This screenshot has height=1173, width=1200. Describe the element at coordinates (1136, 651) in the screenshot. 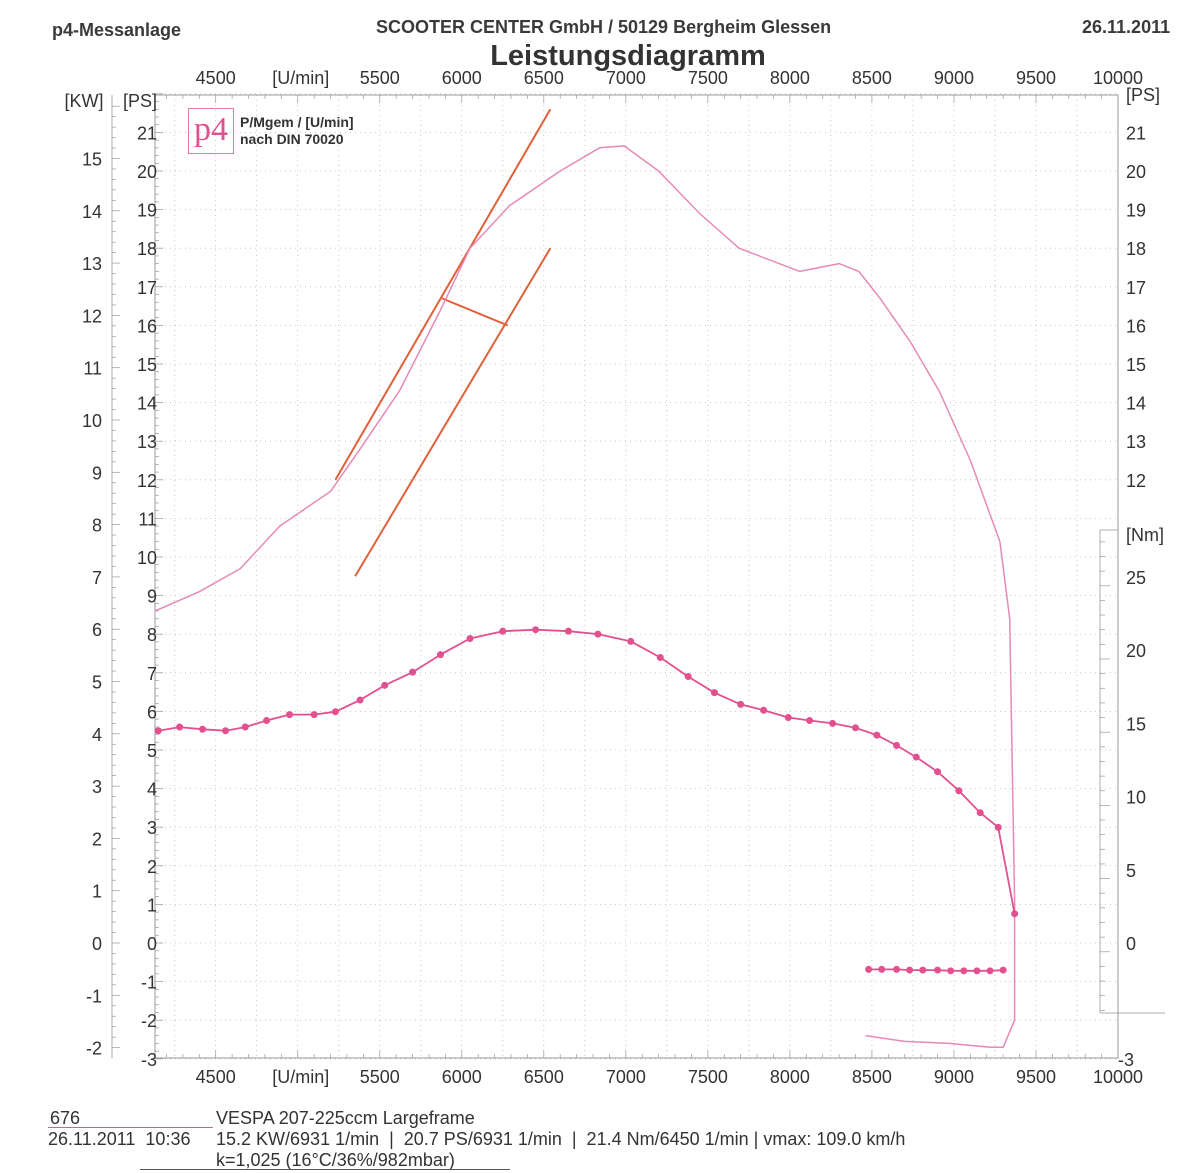

I see `nm-tick-label: 20` at that location.